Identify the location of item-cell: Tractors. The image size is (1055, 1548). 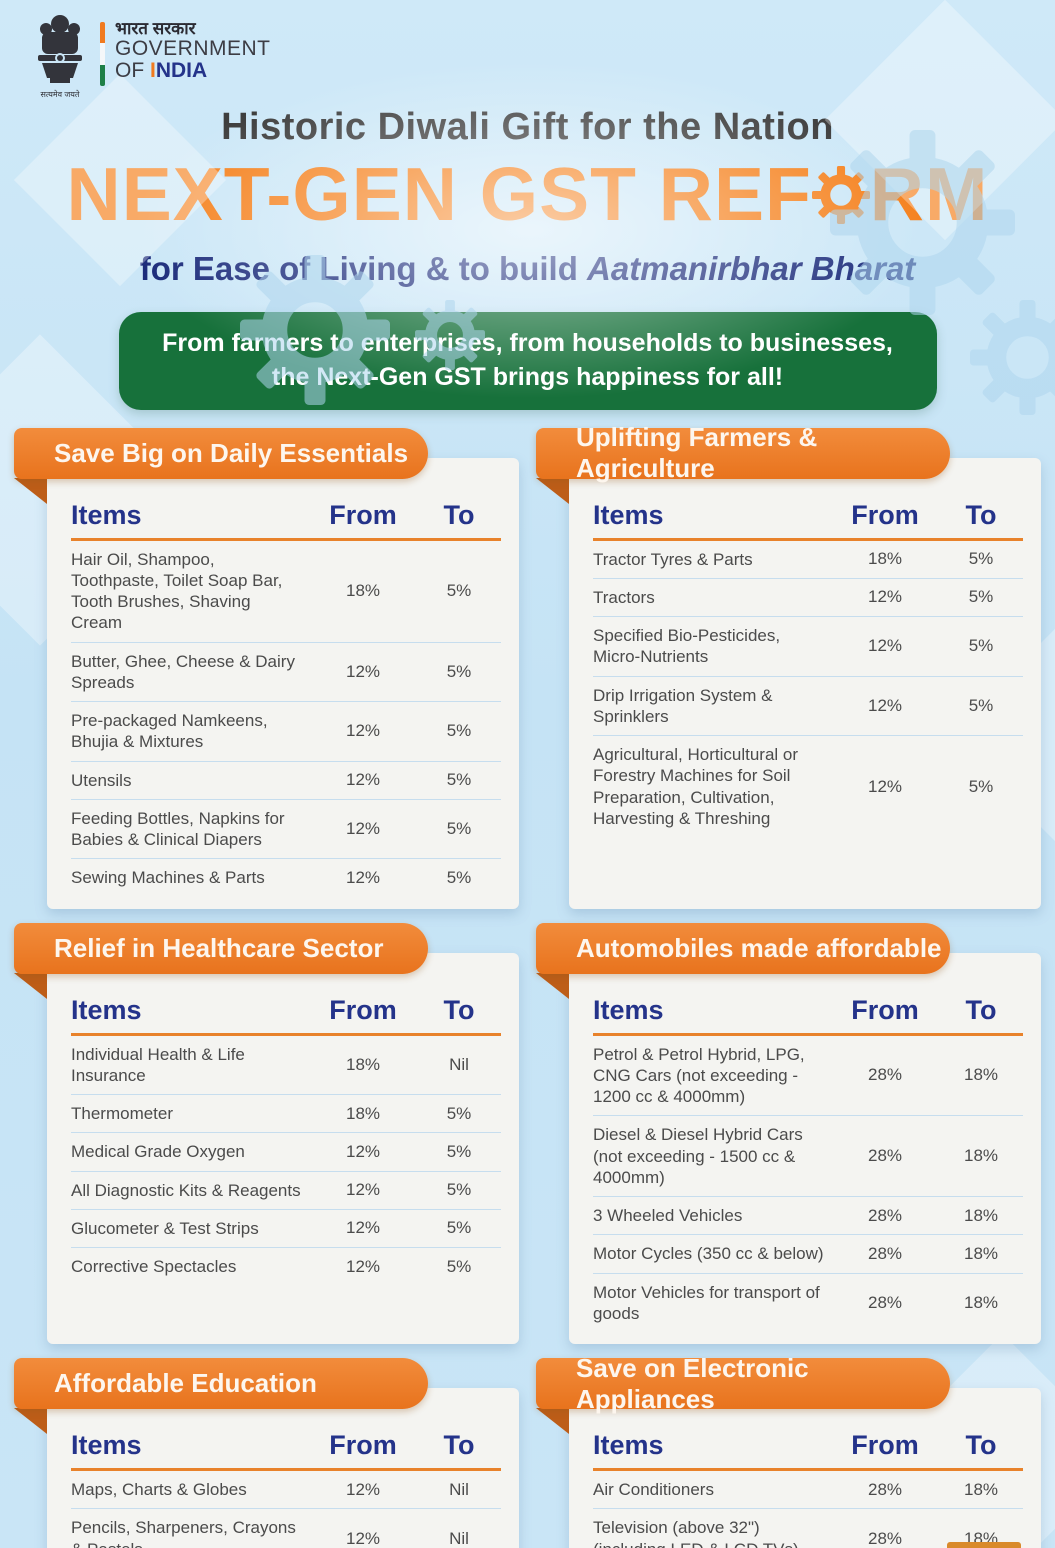
(624, 597).